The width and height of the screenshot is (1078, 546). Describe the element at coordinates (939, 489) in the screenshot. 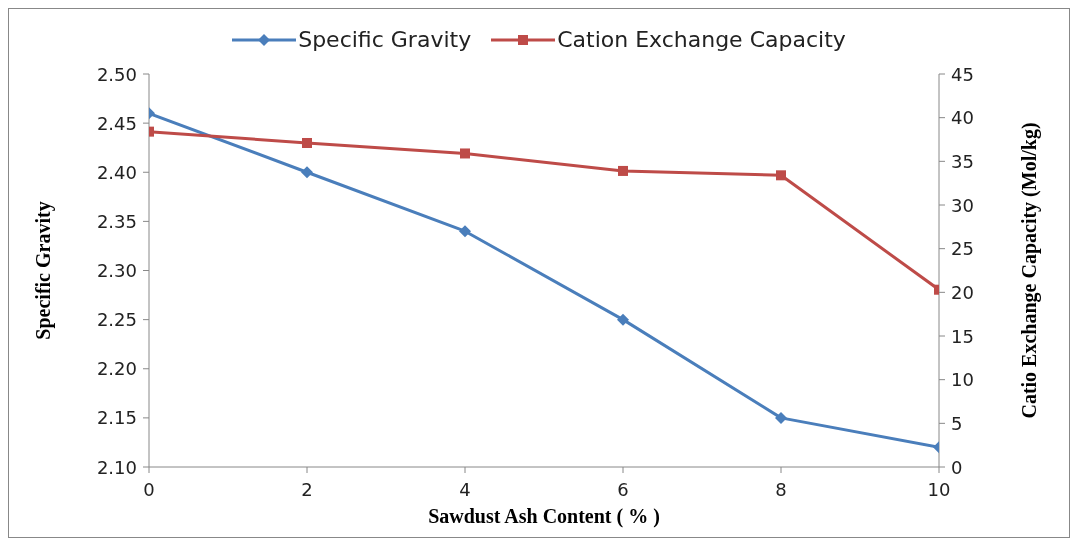

I see `x-tick-label: 10` at that location.